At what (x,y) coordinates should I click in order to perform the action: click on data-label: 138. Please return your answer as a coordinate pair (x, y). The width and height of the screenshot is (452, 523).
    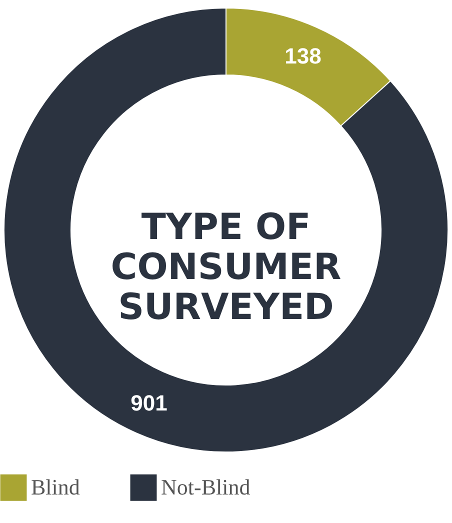
    Looking at the image, I should click on (303, 55).